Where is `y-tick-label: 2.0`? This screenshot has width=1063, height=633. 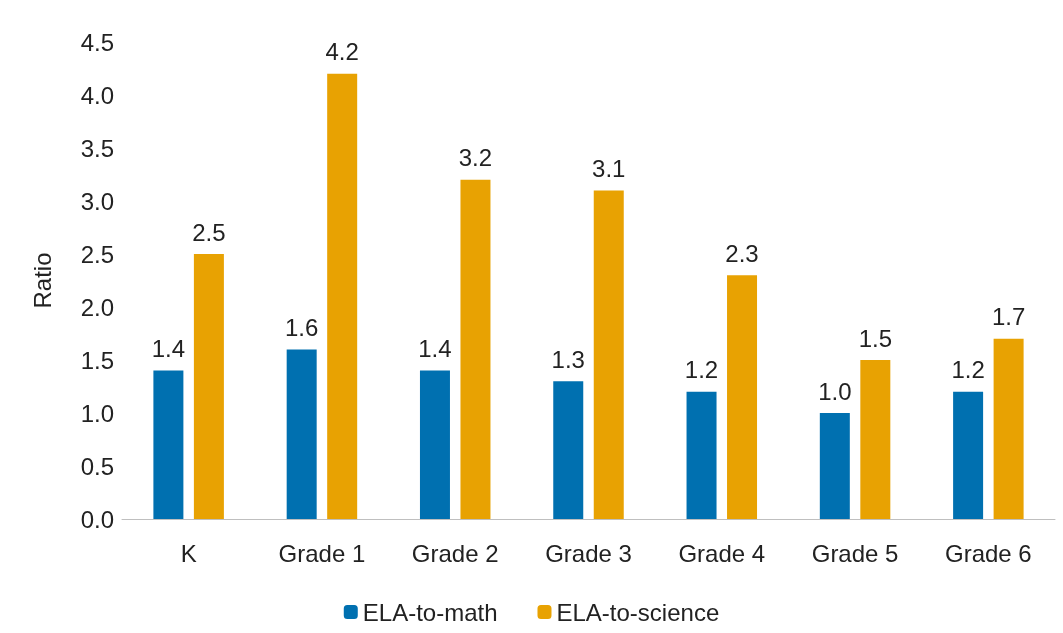
y-tick-label: 2.0 is located at coordinates (97, 307).